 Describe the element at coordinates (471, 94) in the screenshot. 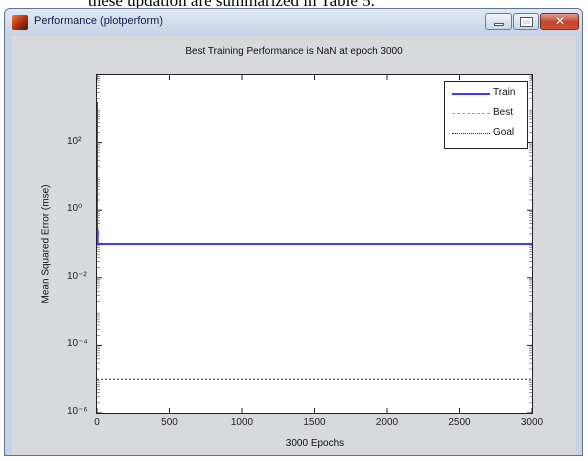

I see `legend-swatch-train` at that location.